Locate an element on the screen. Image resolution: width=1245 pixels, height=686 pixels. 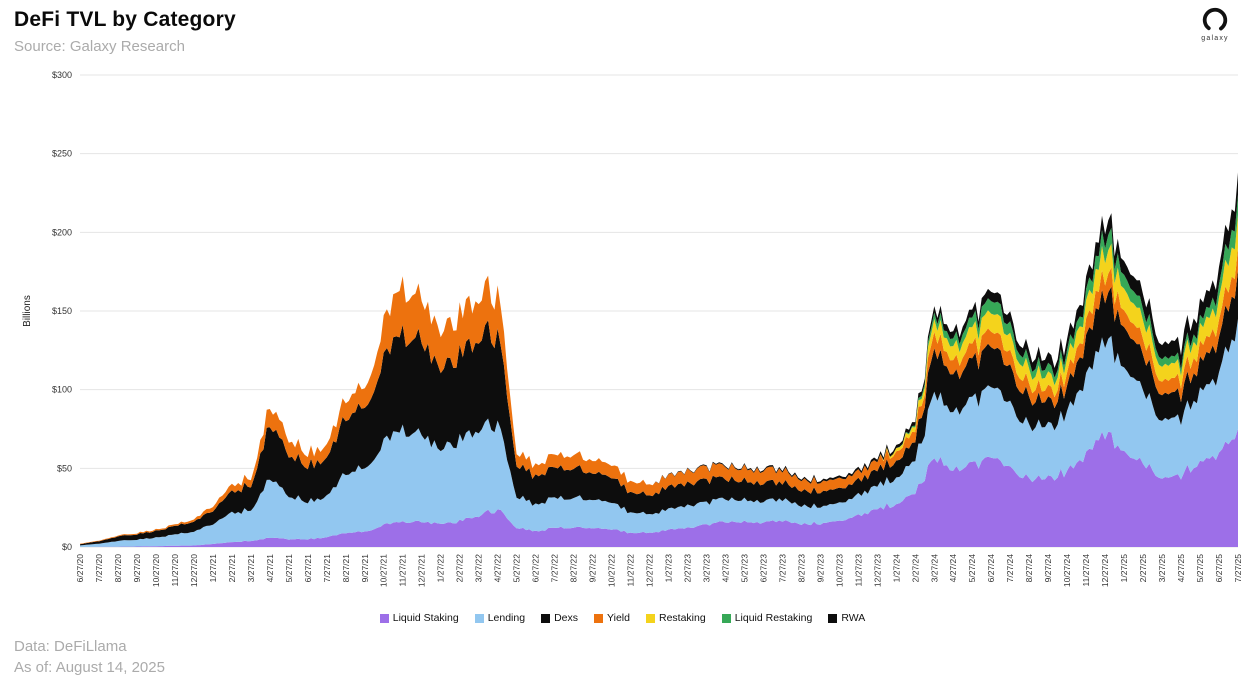
x-tick-label: 3/27/25 is located at coordinates (1162, 568).